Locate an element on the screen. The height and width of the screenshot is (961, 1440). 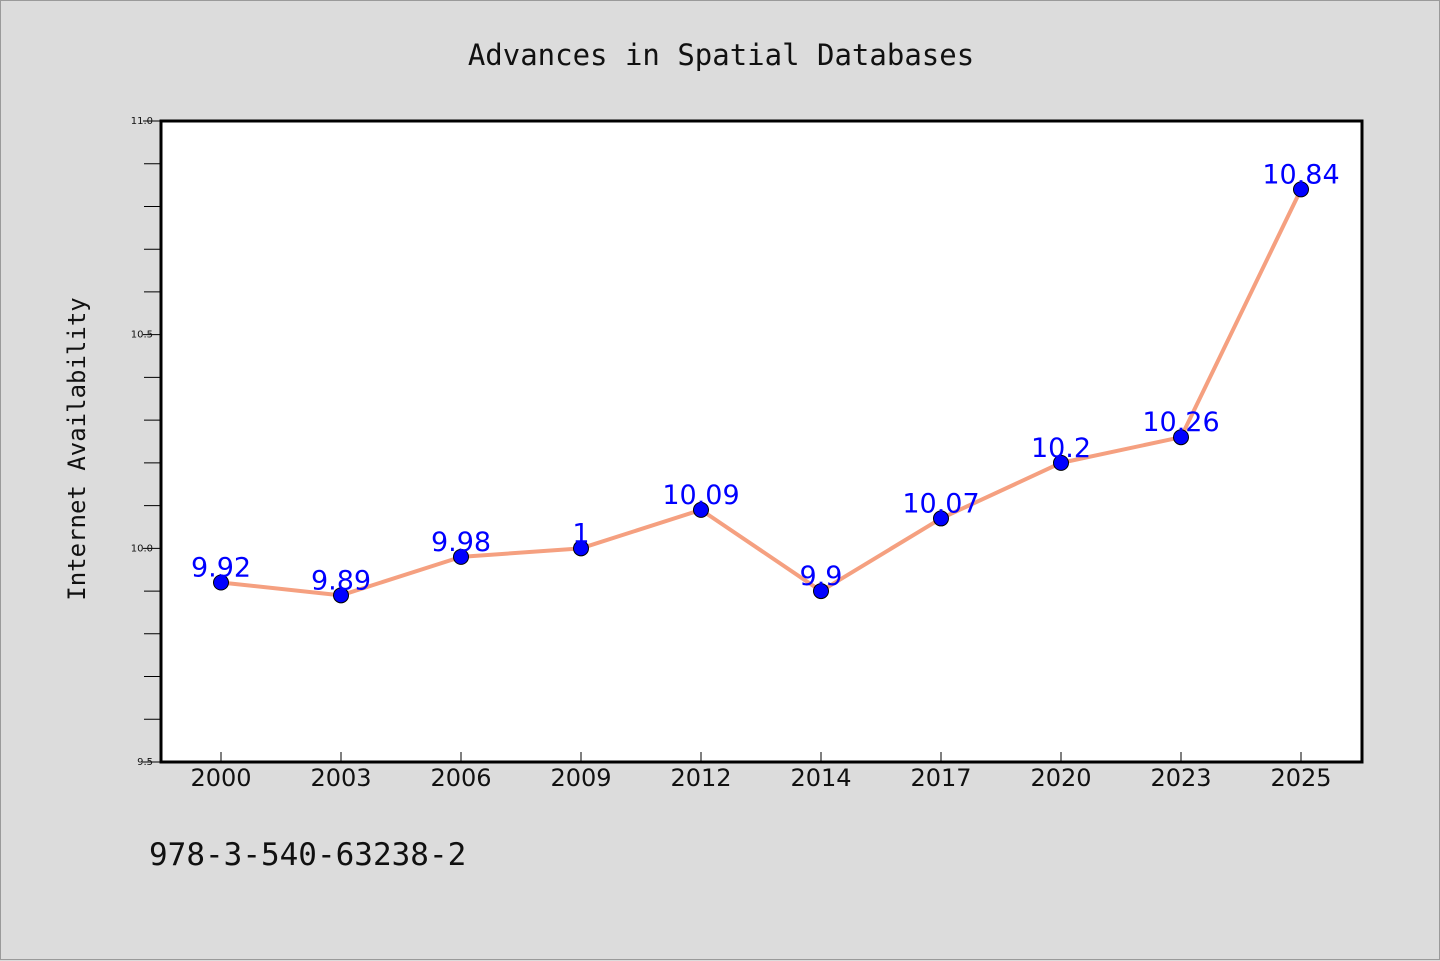
data-label: 9.9 is located at coordinates (821, 576).